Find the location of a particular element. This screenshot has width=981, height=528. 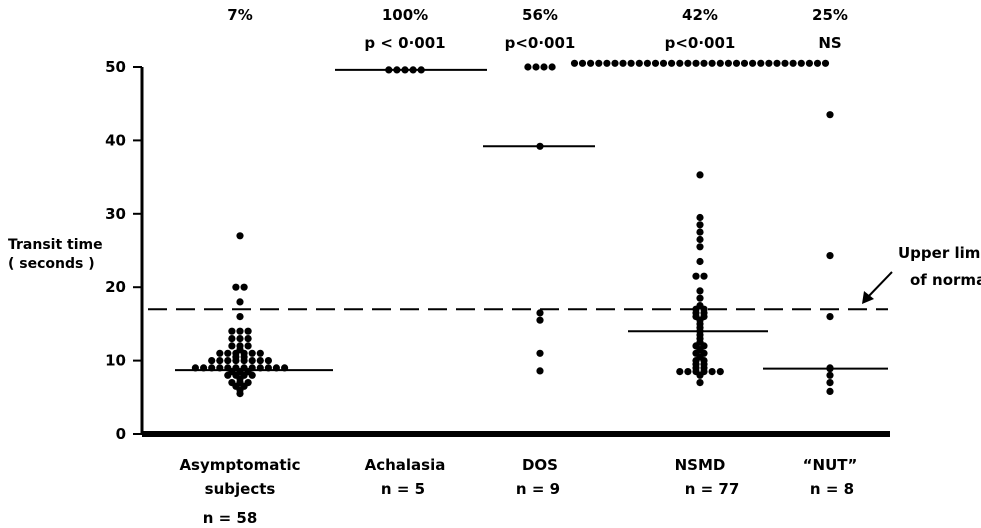

category-label: Achalasia is located at coordinates (405, 465).